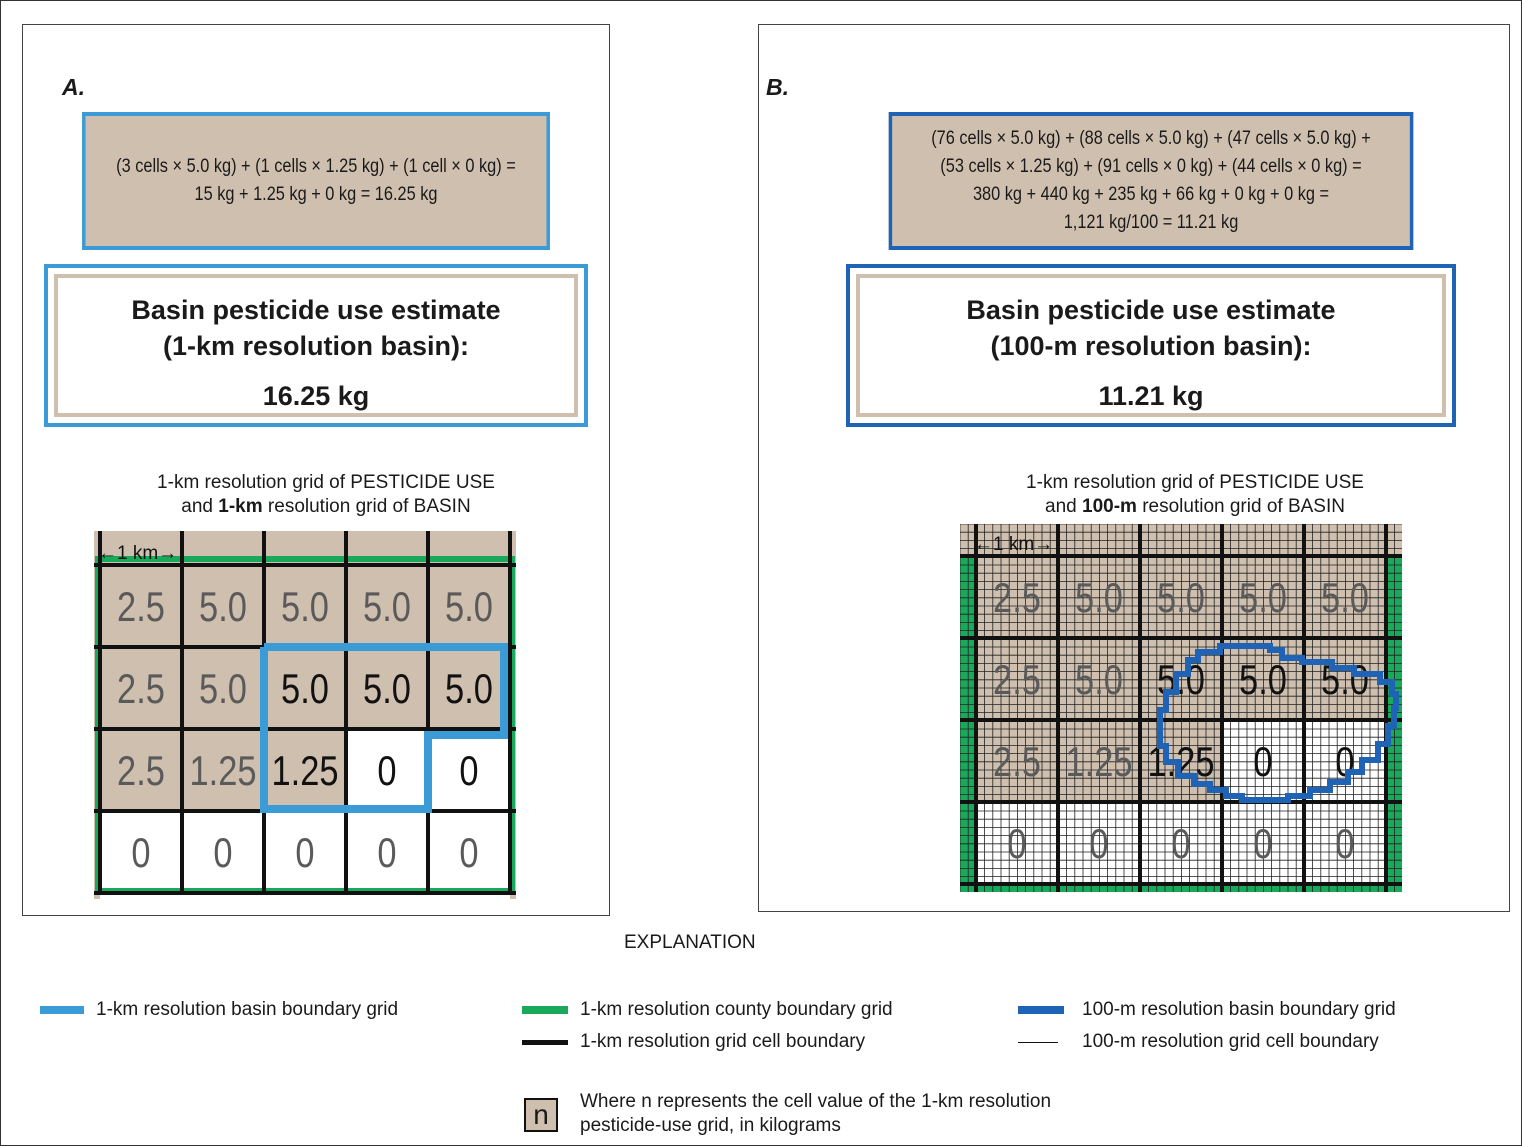 The image size is (1522, 1146). What do you see at coordinates (710, 1125) in the screenshot?
I see `legend-cell-note-line2: pesticide-use grid, in kilograms` at bounding box center [710, 1125].